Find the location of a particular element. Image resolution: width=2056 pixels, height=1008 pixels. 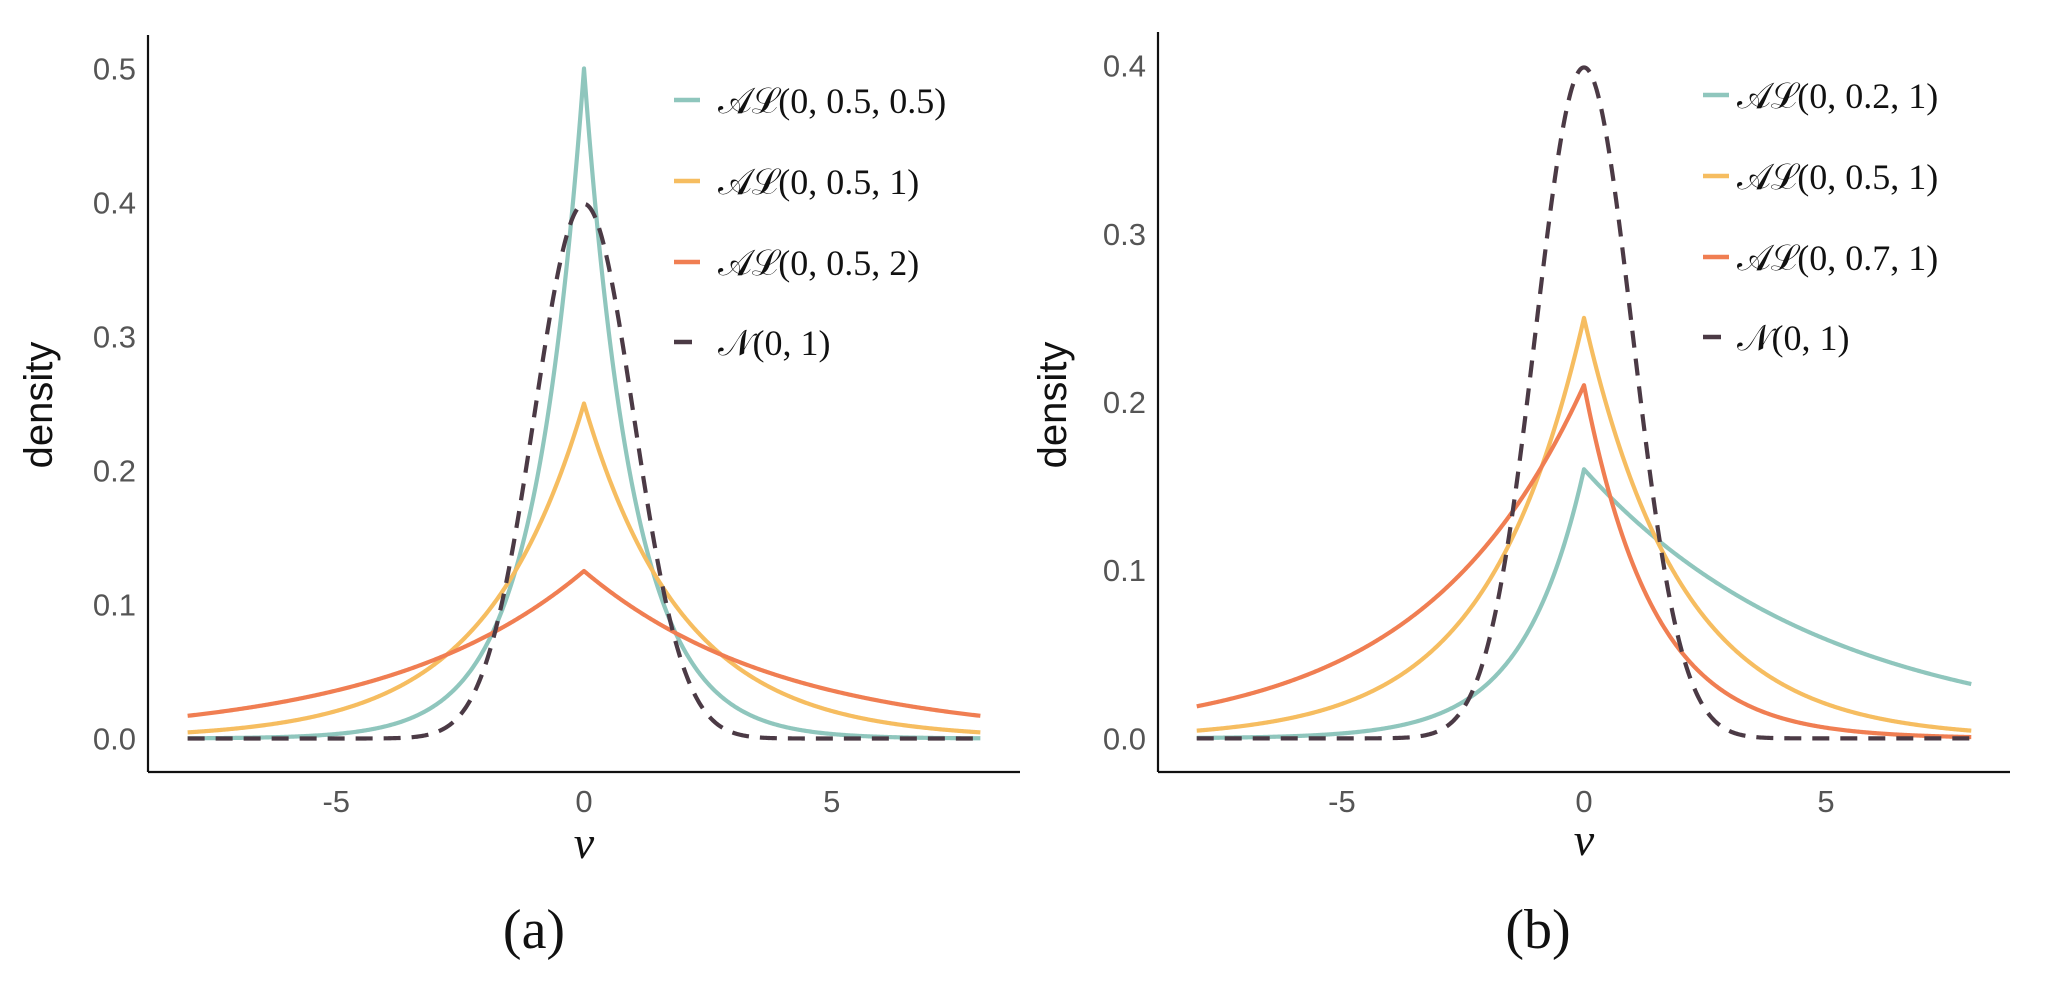

legend-label-1: 𝒜ℒ(0, 0.5, 0.5) is located at coordinates (832, 101).